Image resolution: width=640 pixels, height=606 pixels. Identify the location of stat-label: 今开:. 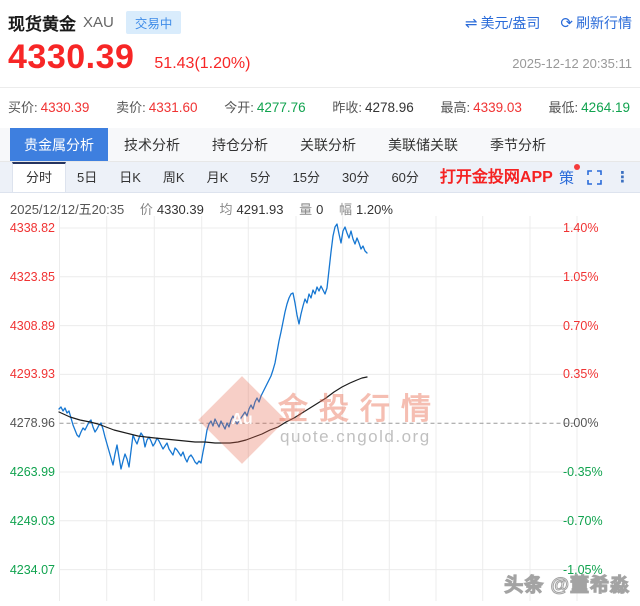
(239, 107).